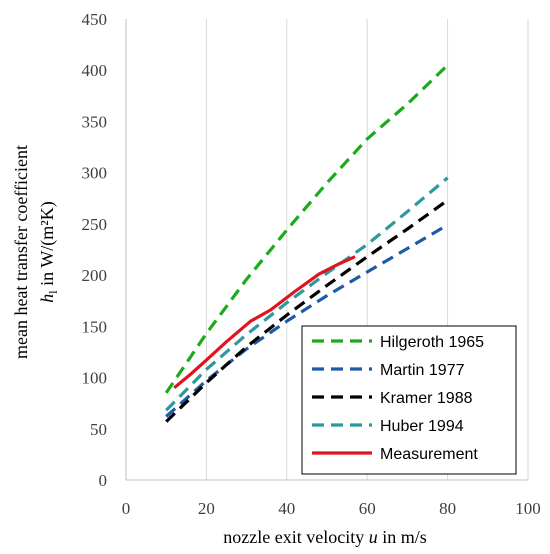 The image size is (550, 554). What do you see at coordinates (95, 19) in the screenshot?
I see `y-tick-label: 450` at bounding box center [95, 19].